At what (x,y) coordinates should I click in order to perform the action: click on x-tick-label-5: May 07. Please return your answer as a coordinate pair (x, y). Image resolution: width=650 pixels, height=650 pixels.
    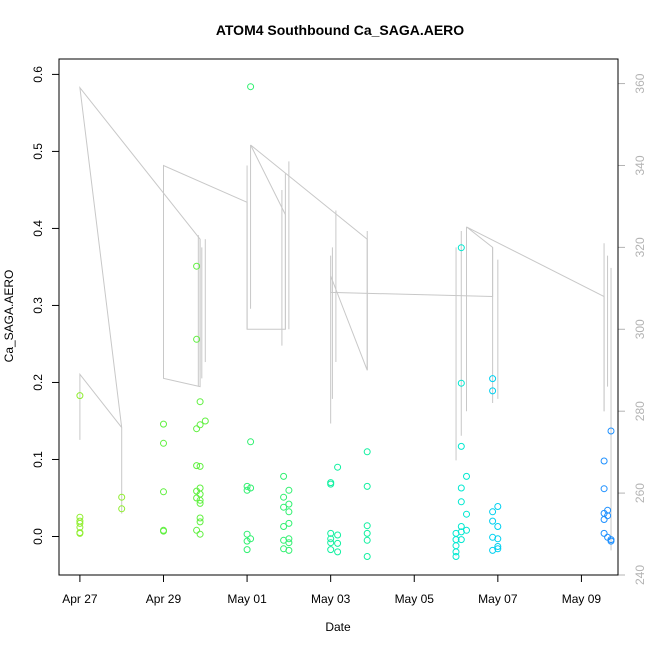
    Looking at the image, I should click on (498, 599).